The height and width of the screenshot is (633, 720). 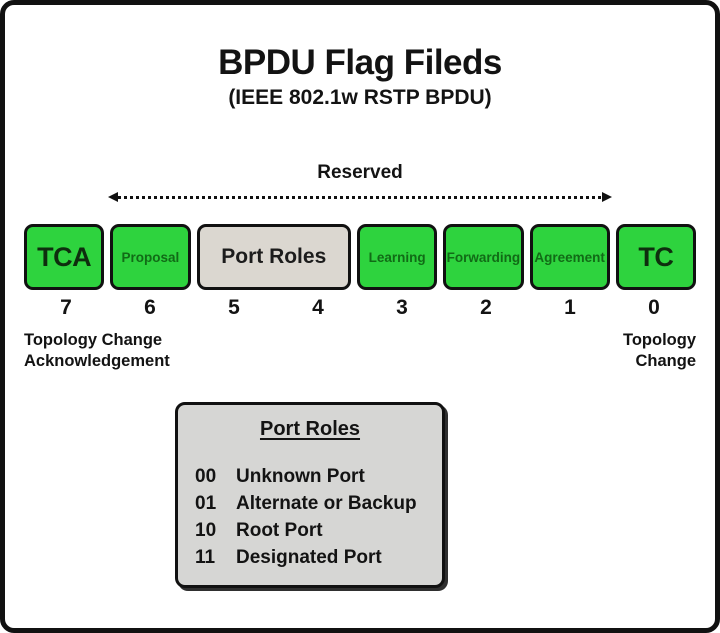 I want to click on bit-number-5: 5, so click(x=234, y=307).